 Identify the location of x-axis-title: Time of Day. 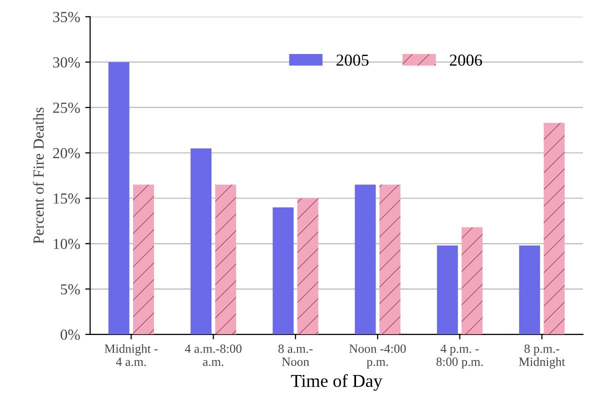
(336, 382).